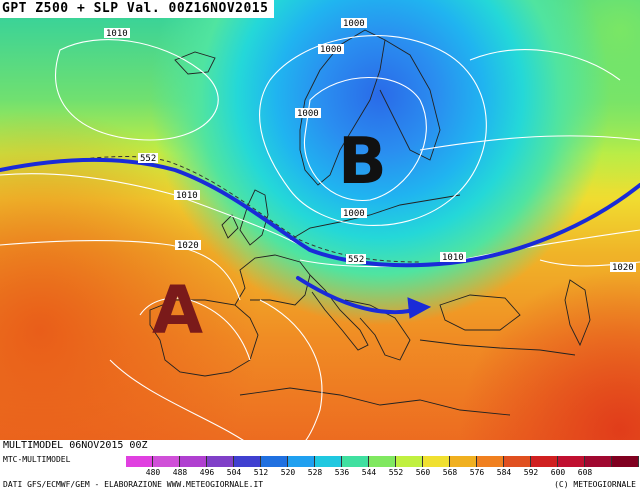 The image size is (640, 493). I want to click on color-legend-tick: 600, so click(558, 472).